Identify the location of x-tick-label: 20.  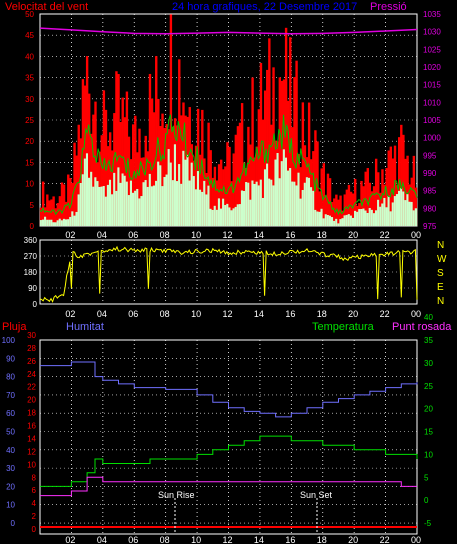
(353, 235).